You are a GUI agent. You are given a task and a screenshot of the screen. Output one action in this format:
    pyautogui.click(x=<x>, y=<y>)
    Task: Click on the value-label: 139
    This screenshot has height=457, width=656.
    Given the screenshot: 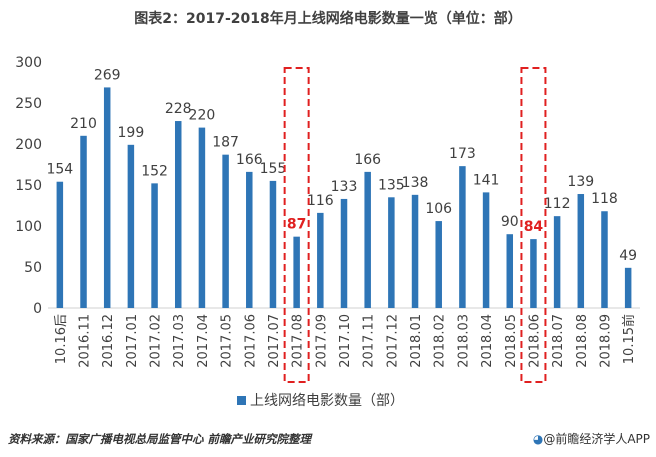 What is the action you would take?
    pyautogui.click(x=580, y=182)
    